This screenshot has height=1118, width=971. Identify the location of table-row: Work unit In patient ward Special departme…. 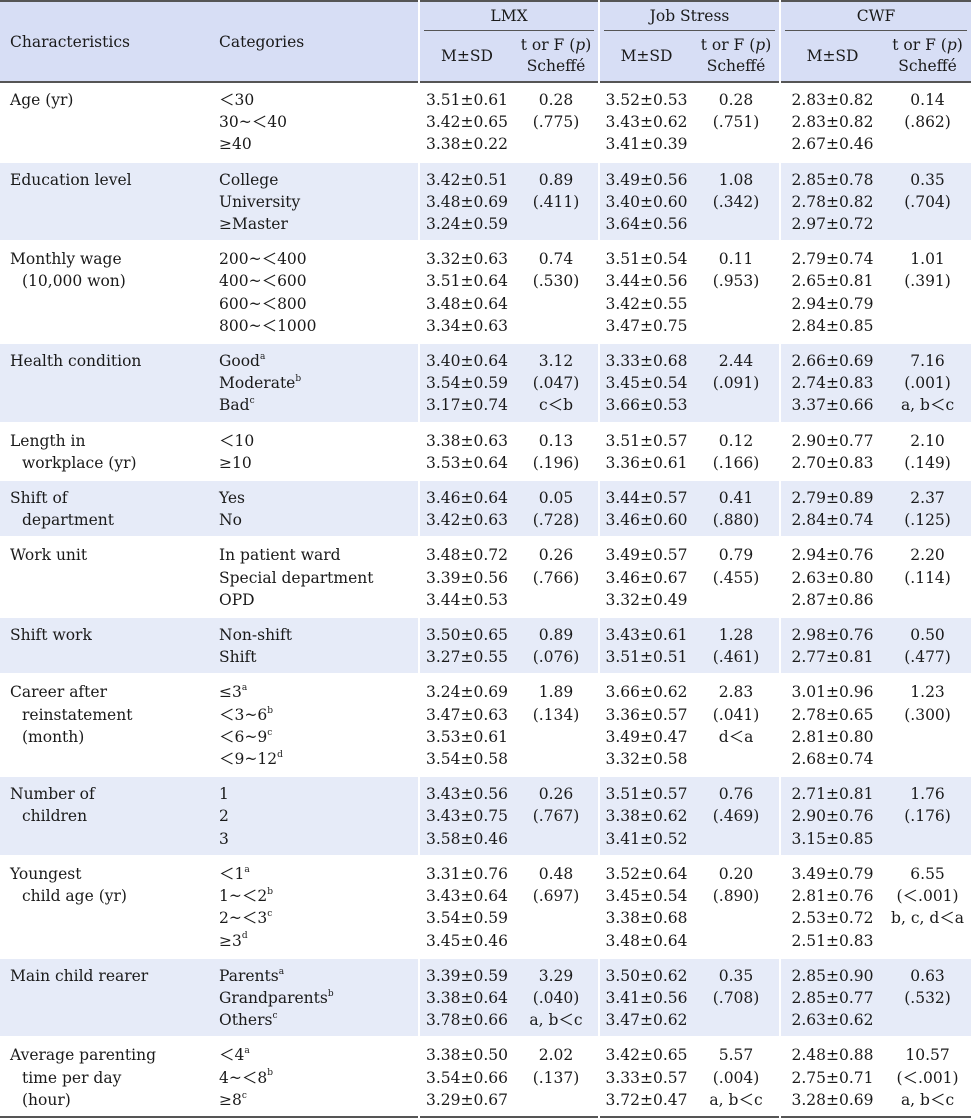
(485, 577).